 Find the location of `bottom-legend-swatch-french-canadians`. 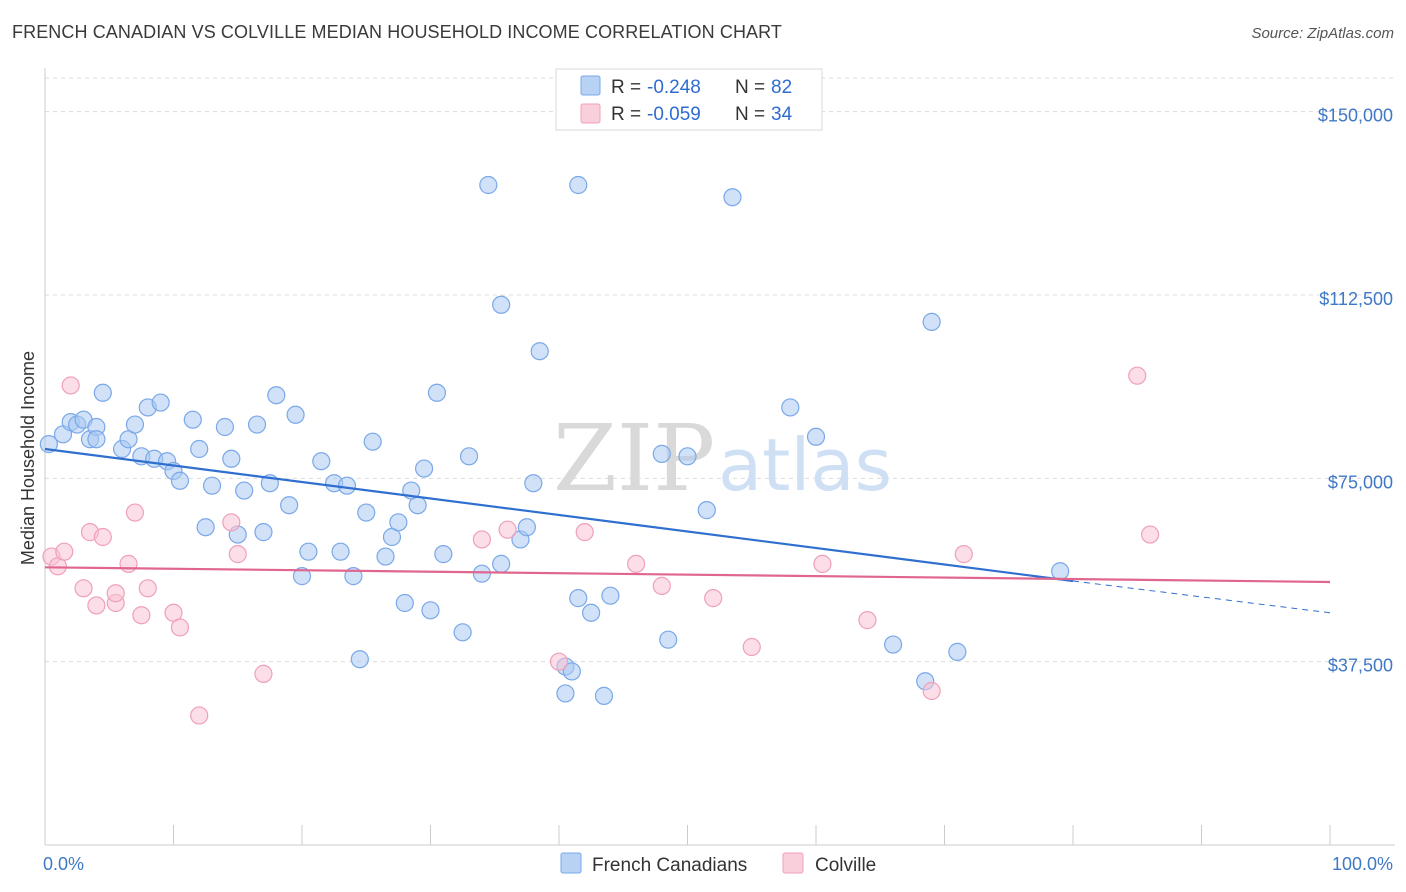

bottom-legend-swatch-french-canadians is located at coordinates (571, 863).